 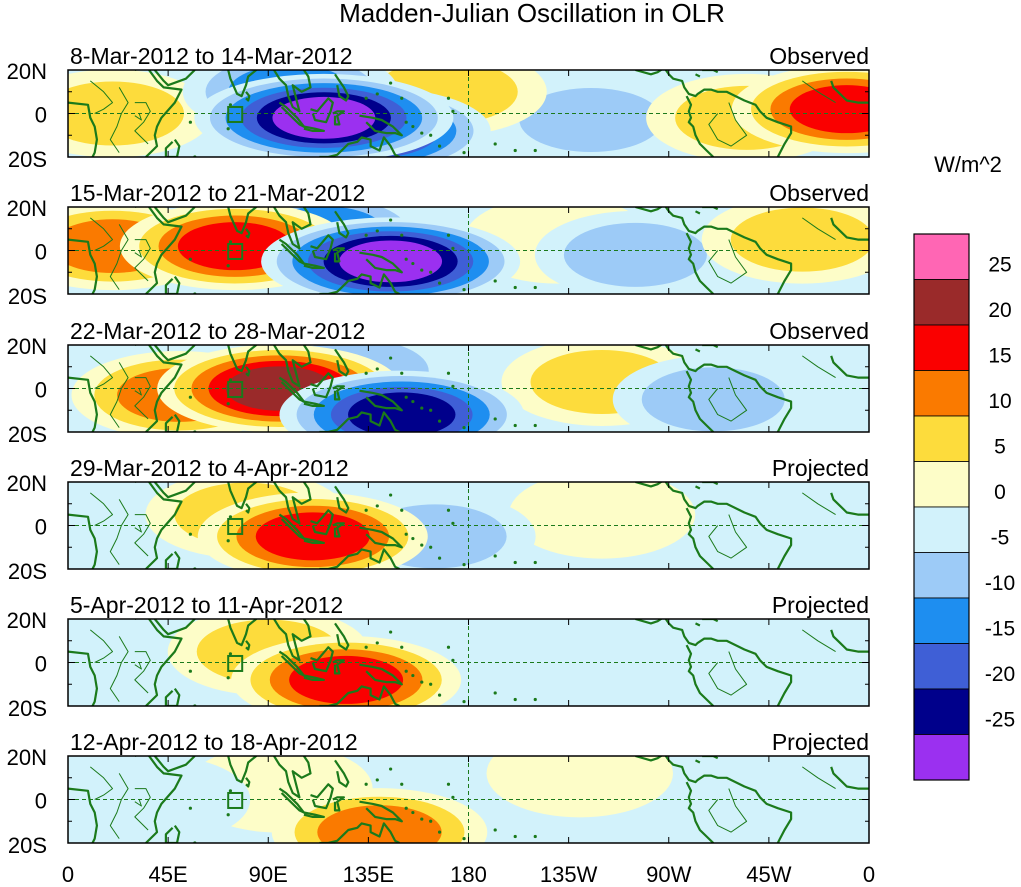 I want to click on colorbar-tick-label: -25, so click(x=1000, y=720).